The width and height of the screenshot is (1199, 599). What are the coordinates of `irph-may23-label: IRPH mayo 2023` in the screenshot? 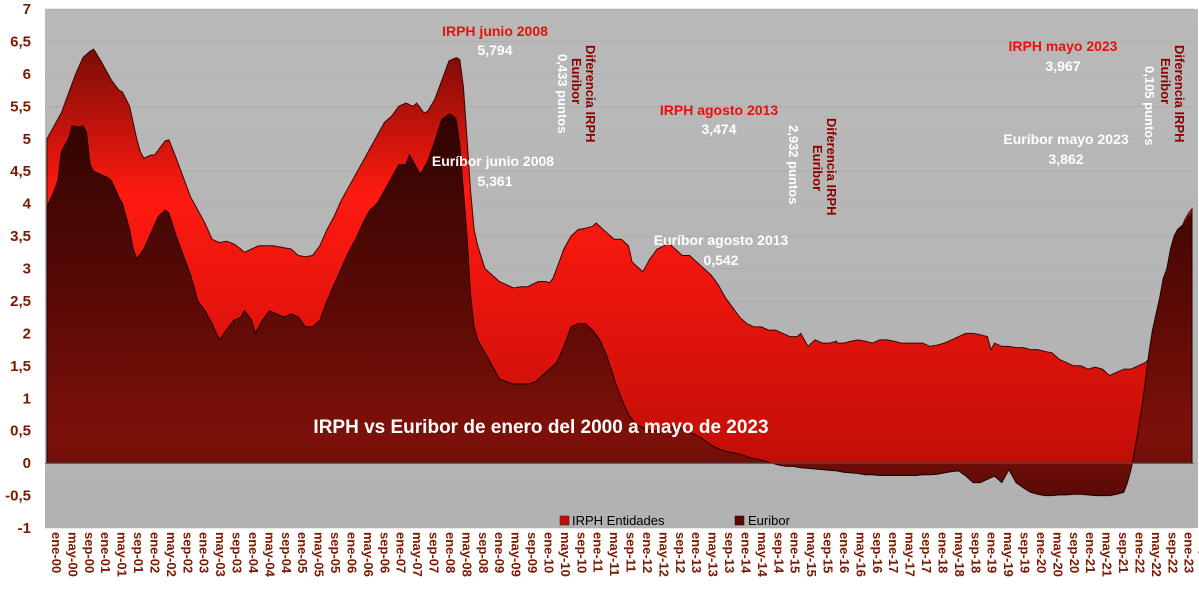 It's located at (1063, 46).